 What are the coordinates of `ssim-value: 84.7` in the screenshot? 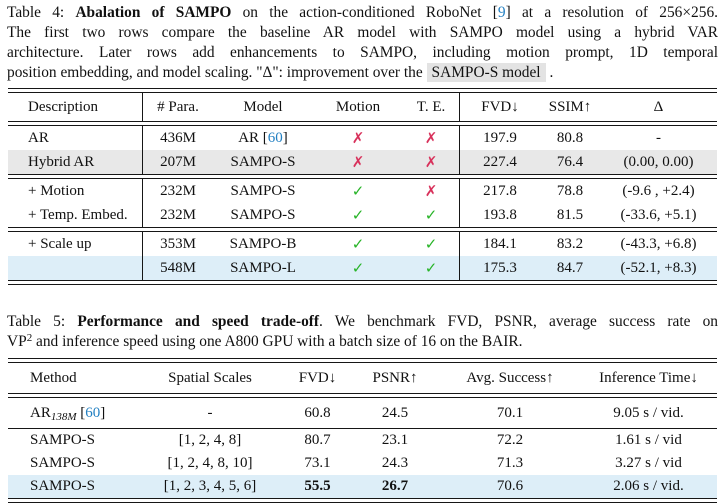 It's located at (570, 268).